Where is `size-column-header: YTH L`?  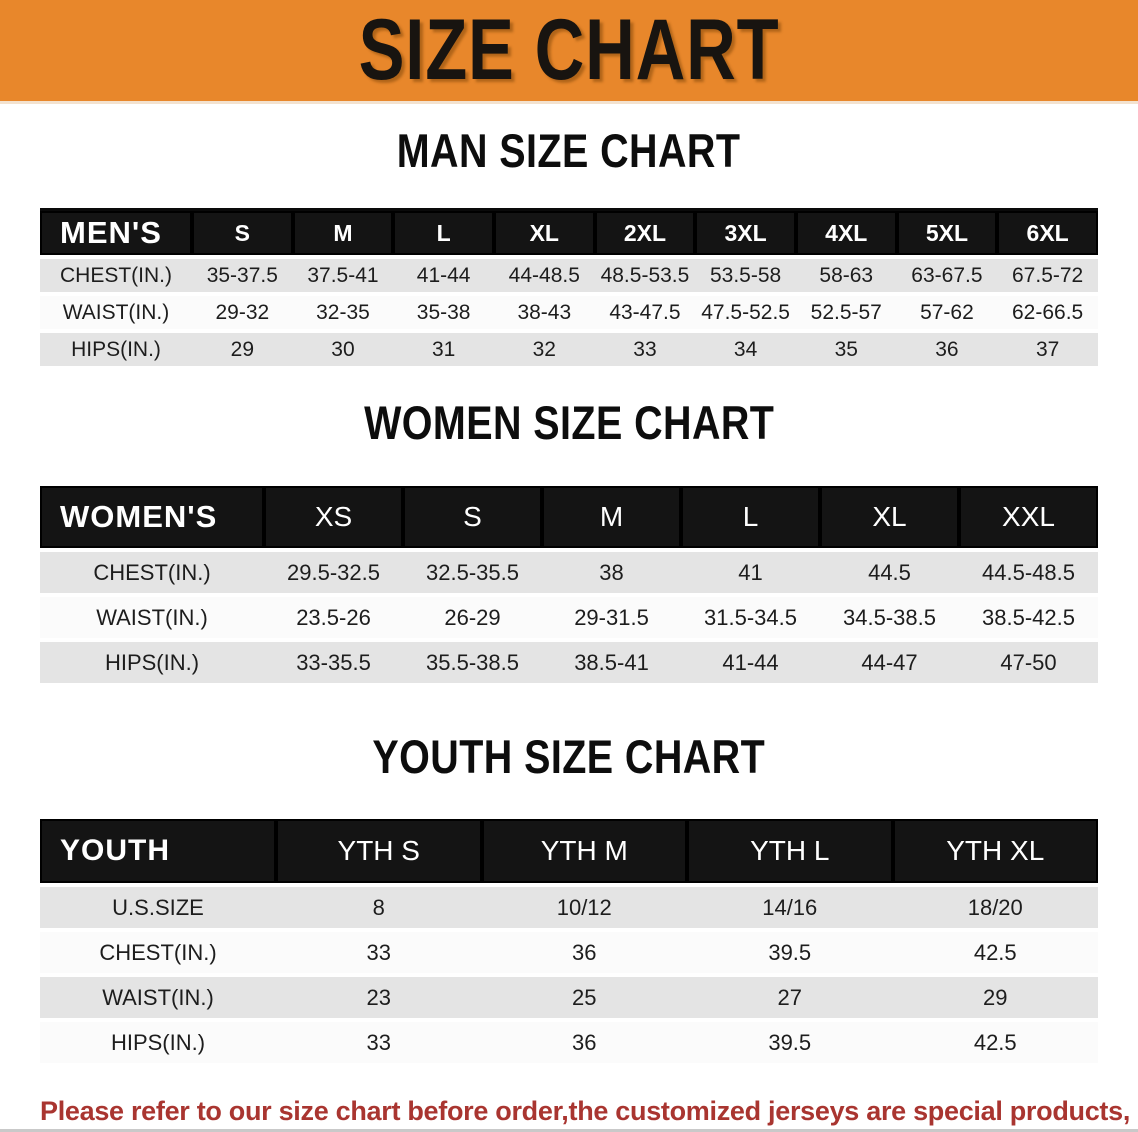 size-column-header: YTH L is located at coordinates (790, 852).